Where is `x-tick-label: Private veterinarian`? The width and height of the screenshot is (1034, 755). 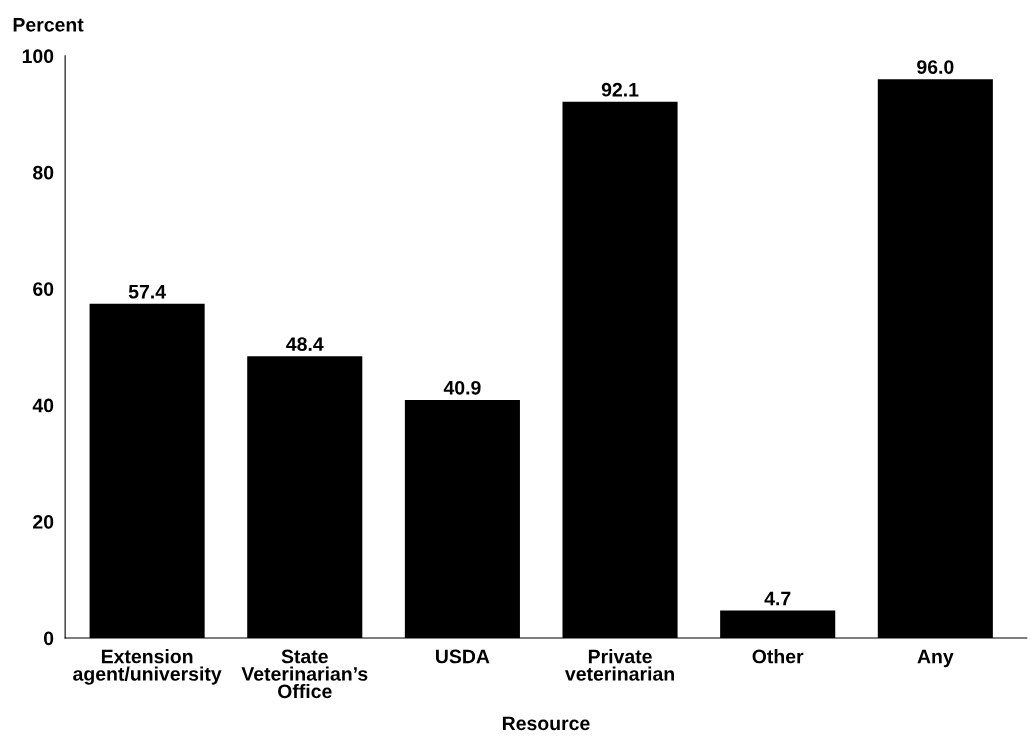 x-tick-label: Private veterinarian is located at coordinates (619, 665).